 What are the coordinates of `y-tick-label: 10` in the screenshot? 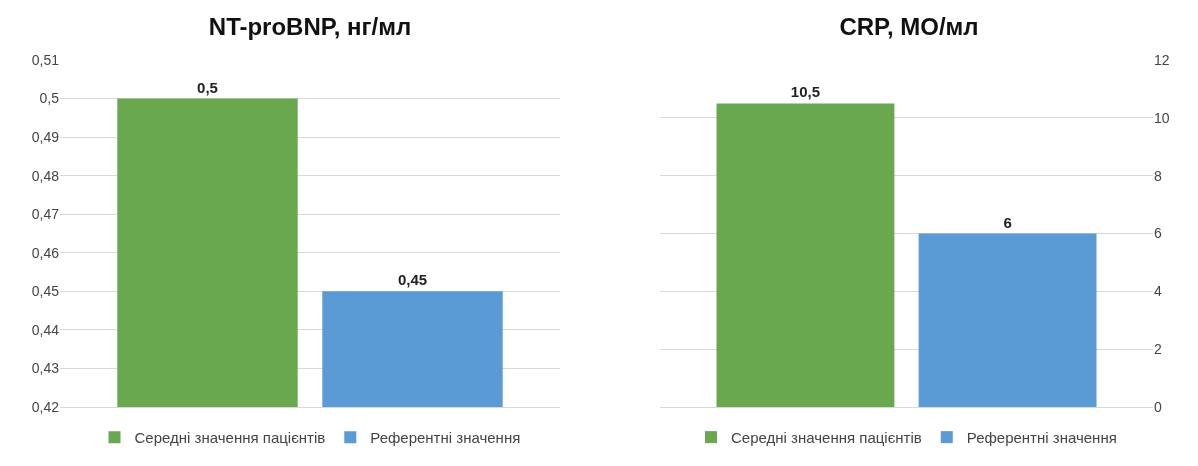 It's located at (1162, 117).